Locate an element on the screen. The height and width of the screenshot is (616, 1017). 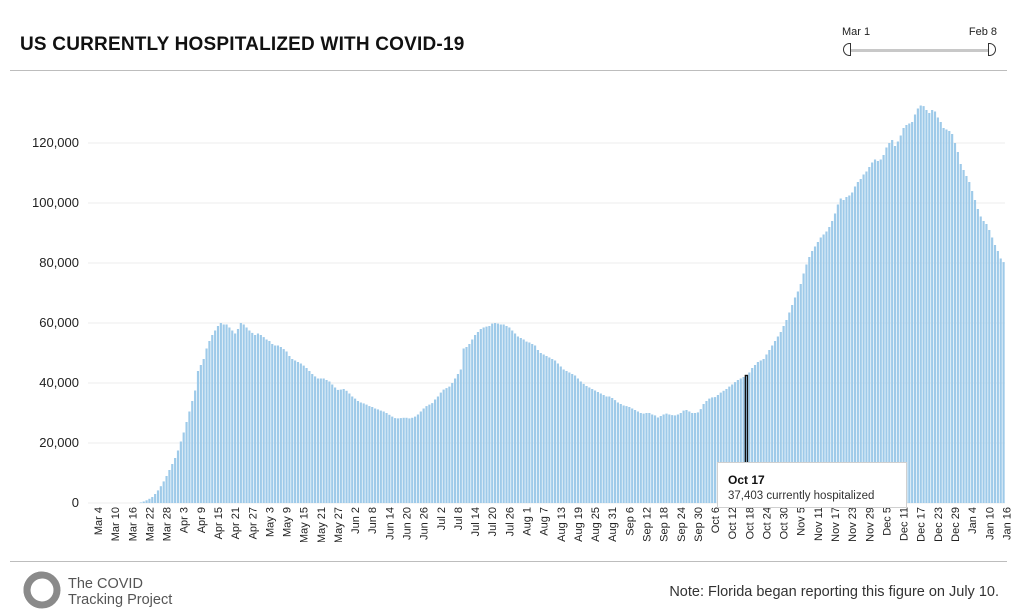
range-end-handle is located at coordinates (992, 49).